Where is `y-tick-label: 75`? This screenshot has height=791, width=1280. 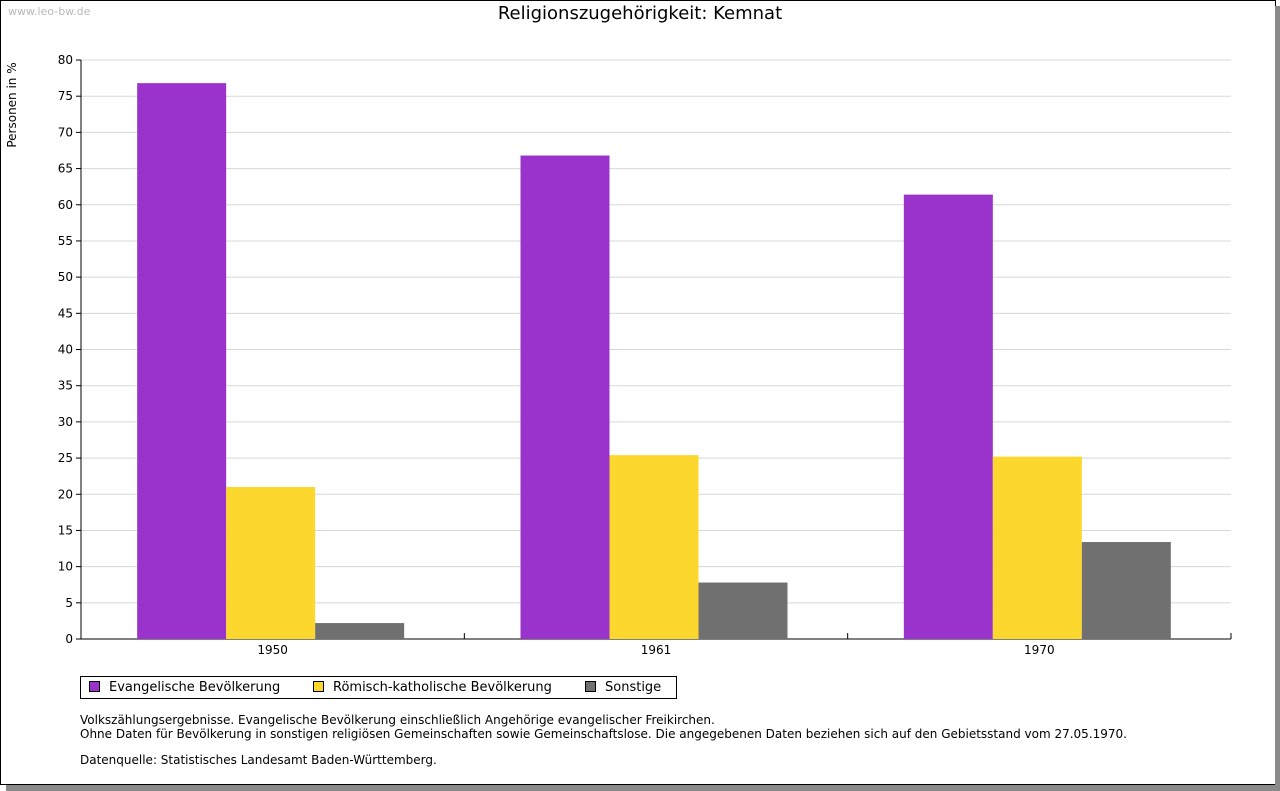
y-tick-label: 75 is located at coordinates (65, 96).